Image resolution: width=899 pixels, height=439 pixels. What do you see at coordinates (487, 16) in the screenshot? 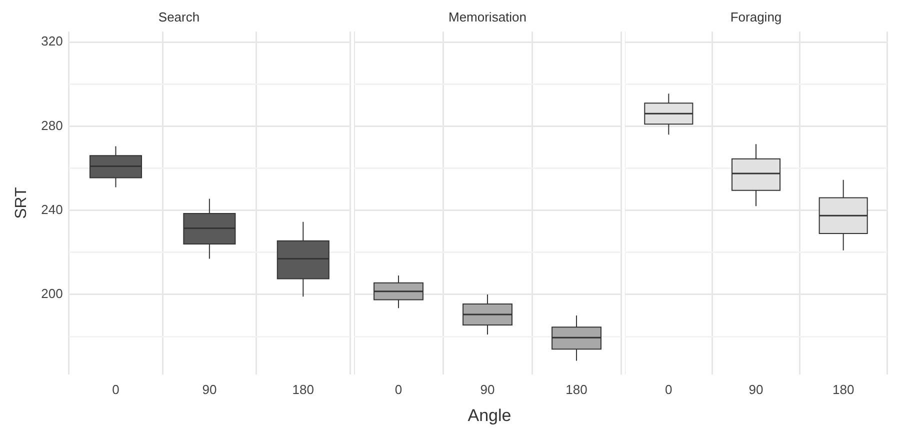
I see `chart-title: Memorisation` at bounding box center [487, 16].